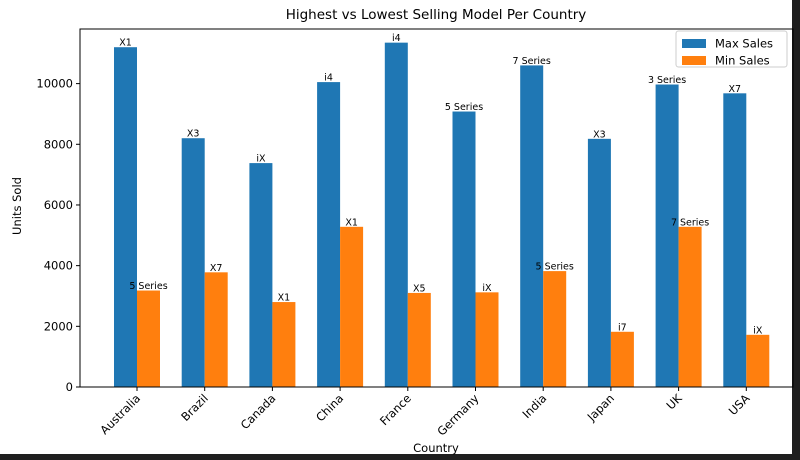 The width and height of the screenshot is (800, 460). Describe the element at coordinates (555, 329) in the screenshot. I see `min-sales-bar-india` at that location.